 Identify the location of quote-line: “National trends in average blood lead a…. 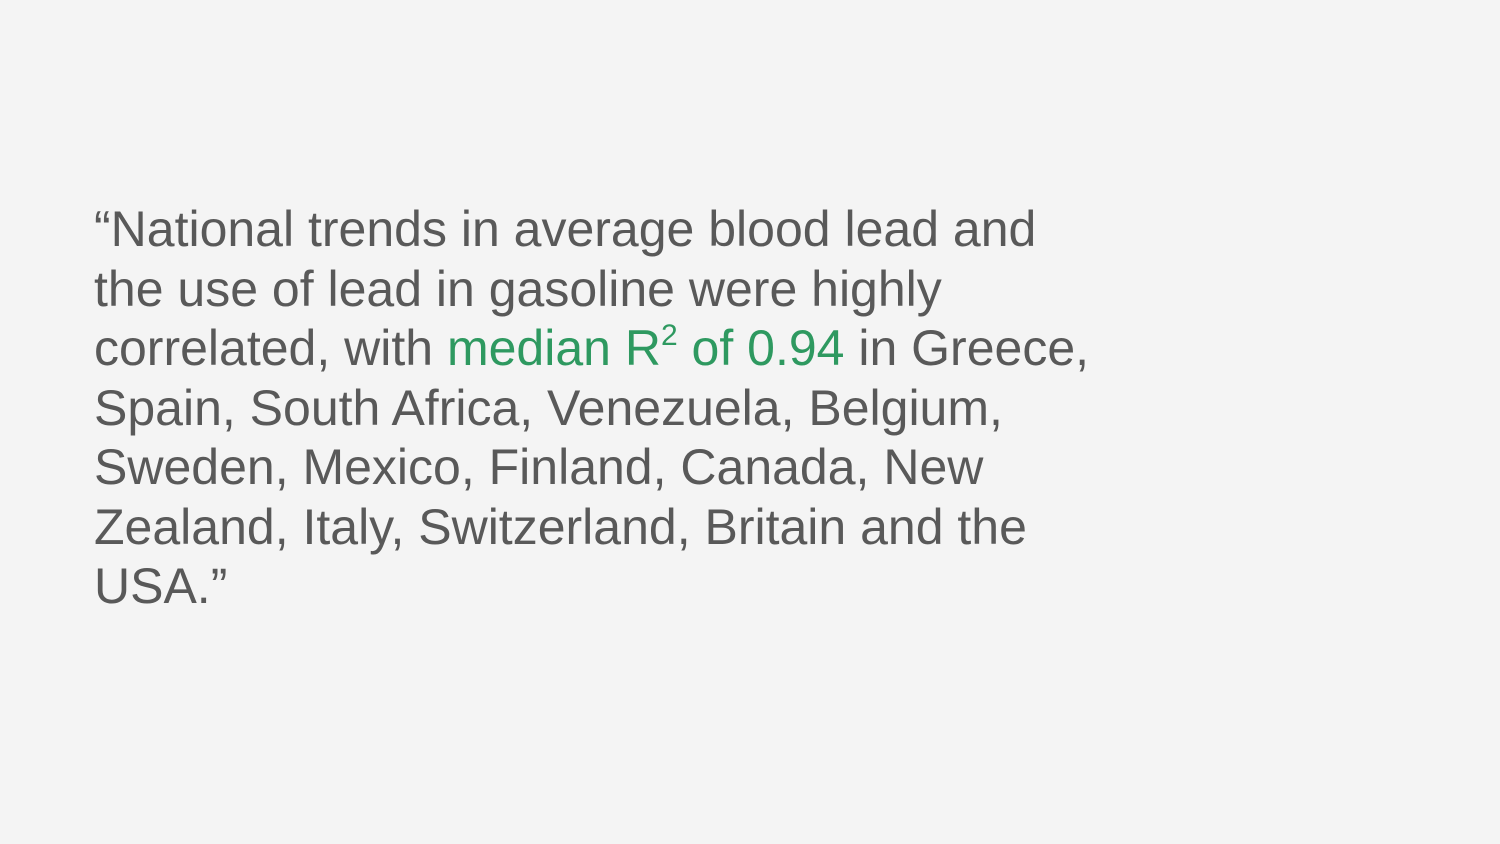
(565, 229).